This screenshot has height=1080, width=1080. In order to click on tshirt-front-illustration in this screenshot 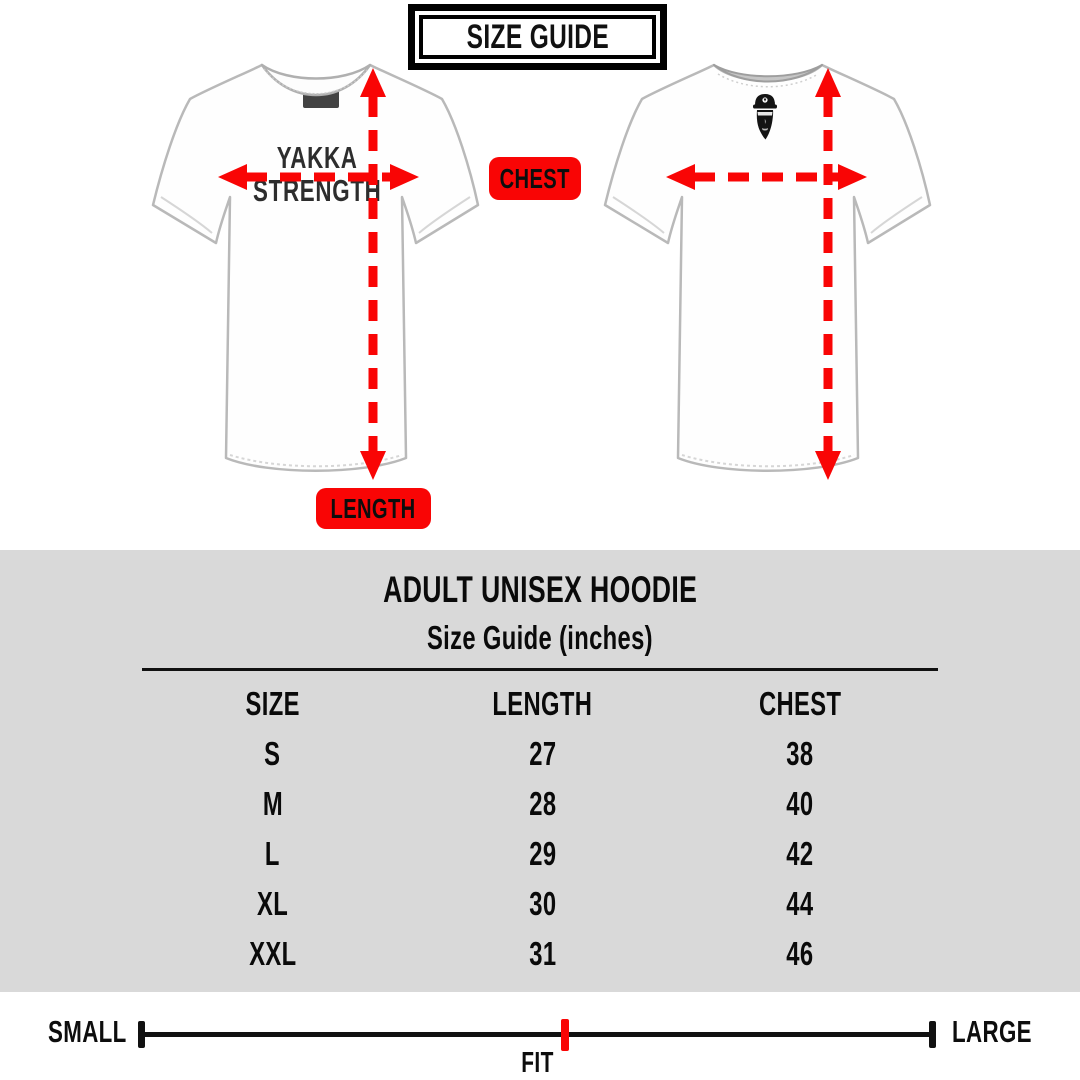, I will do `click(315, 267)`.